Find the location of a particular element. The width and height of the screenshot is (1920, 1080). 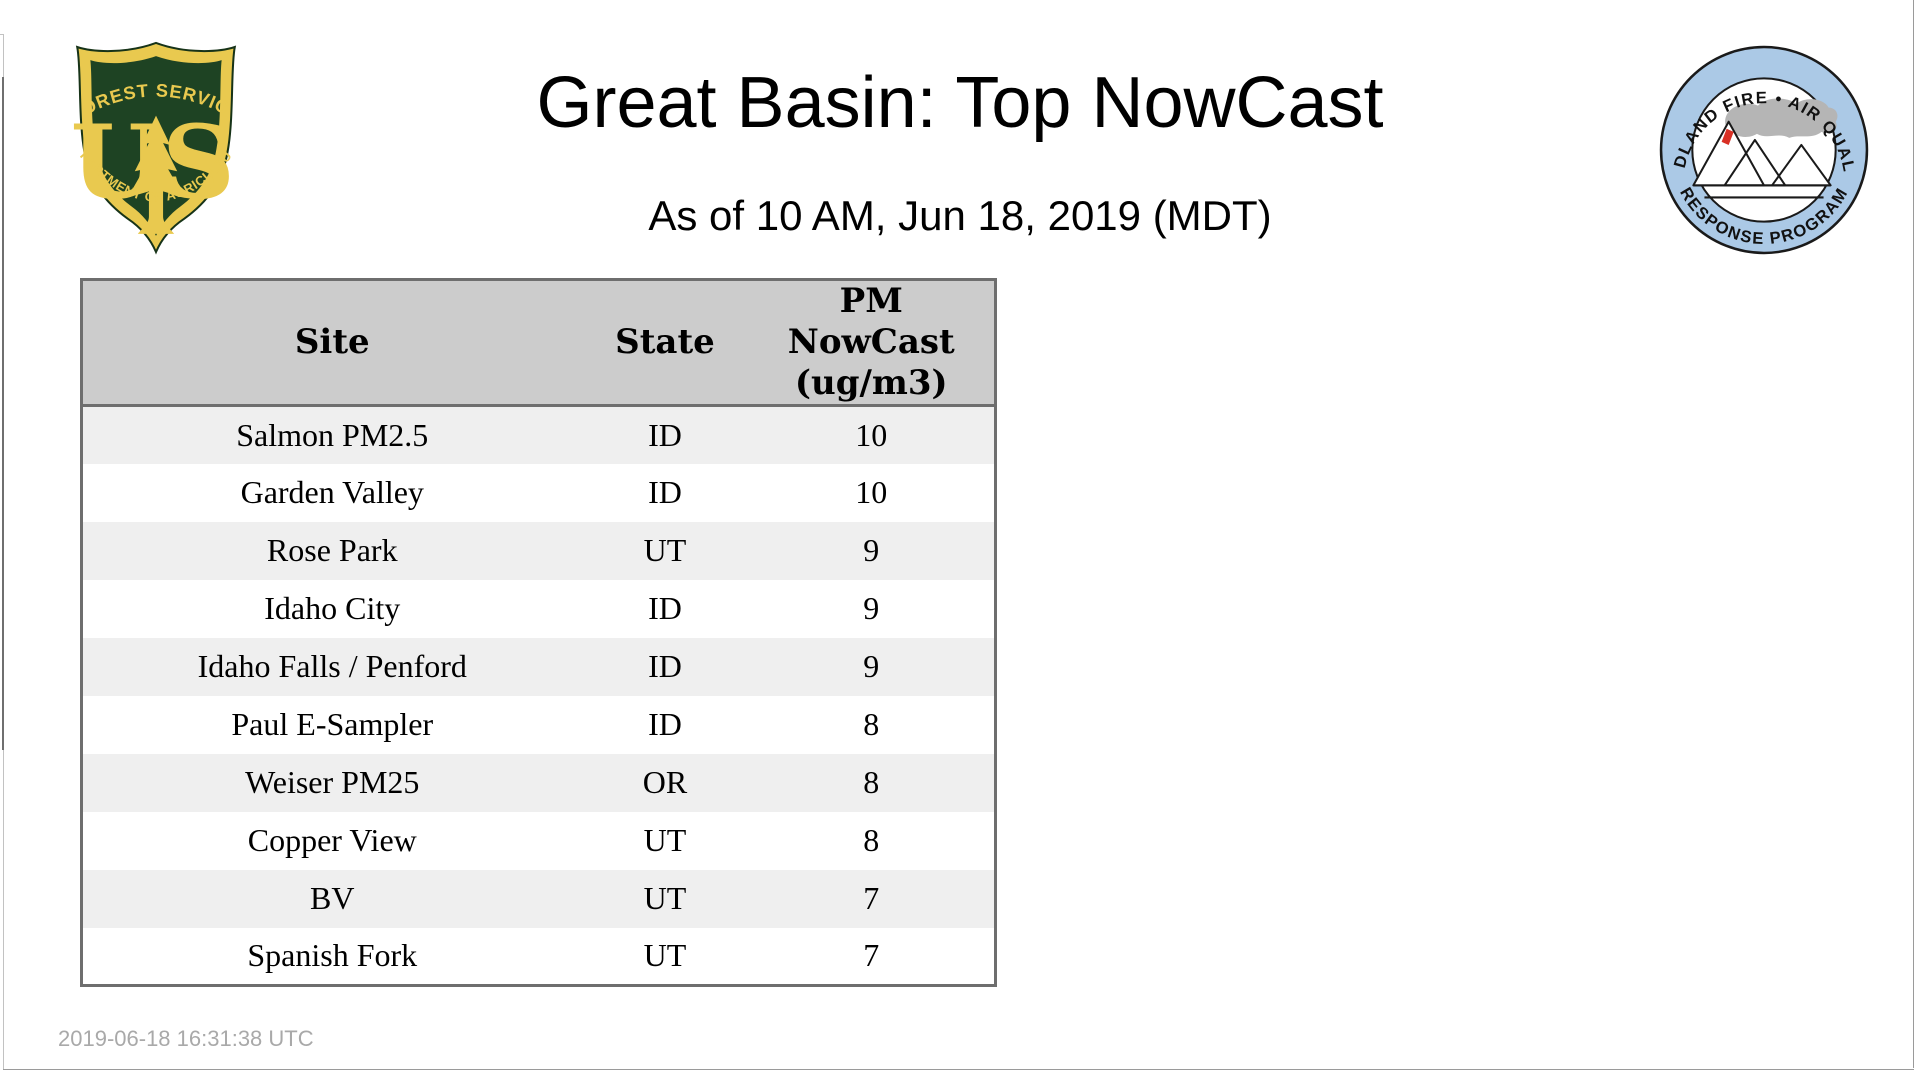

site-cell: Copper View is located at coordinates (332, 840).